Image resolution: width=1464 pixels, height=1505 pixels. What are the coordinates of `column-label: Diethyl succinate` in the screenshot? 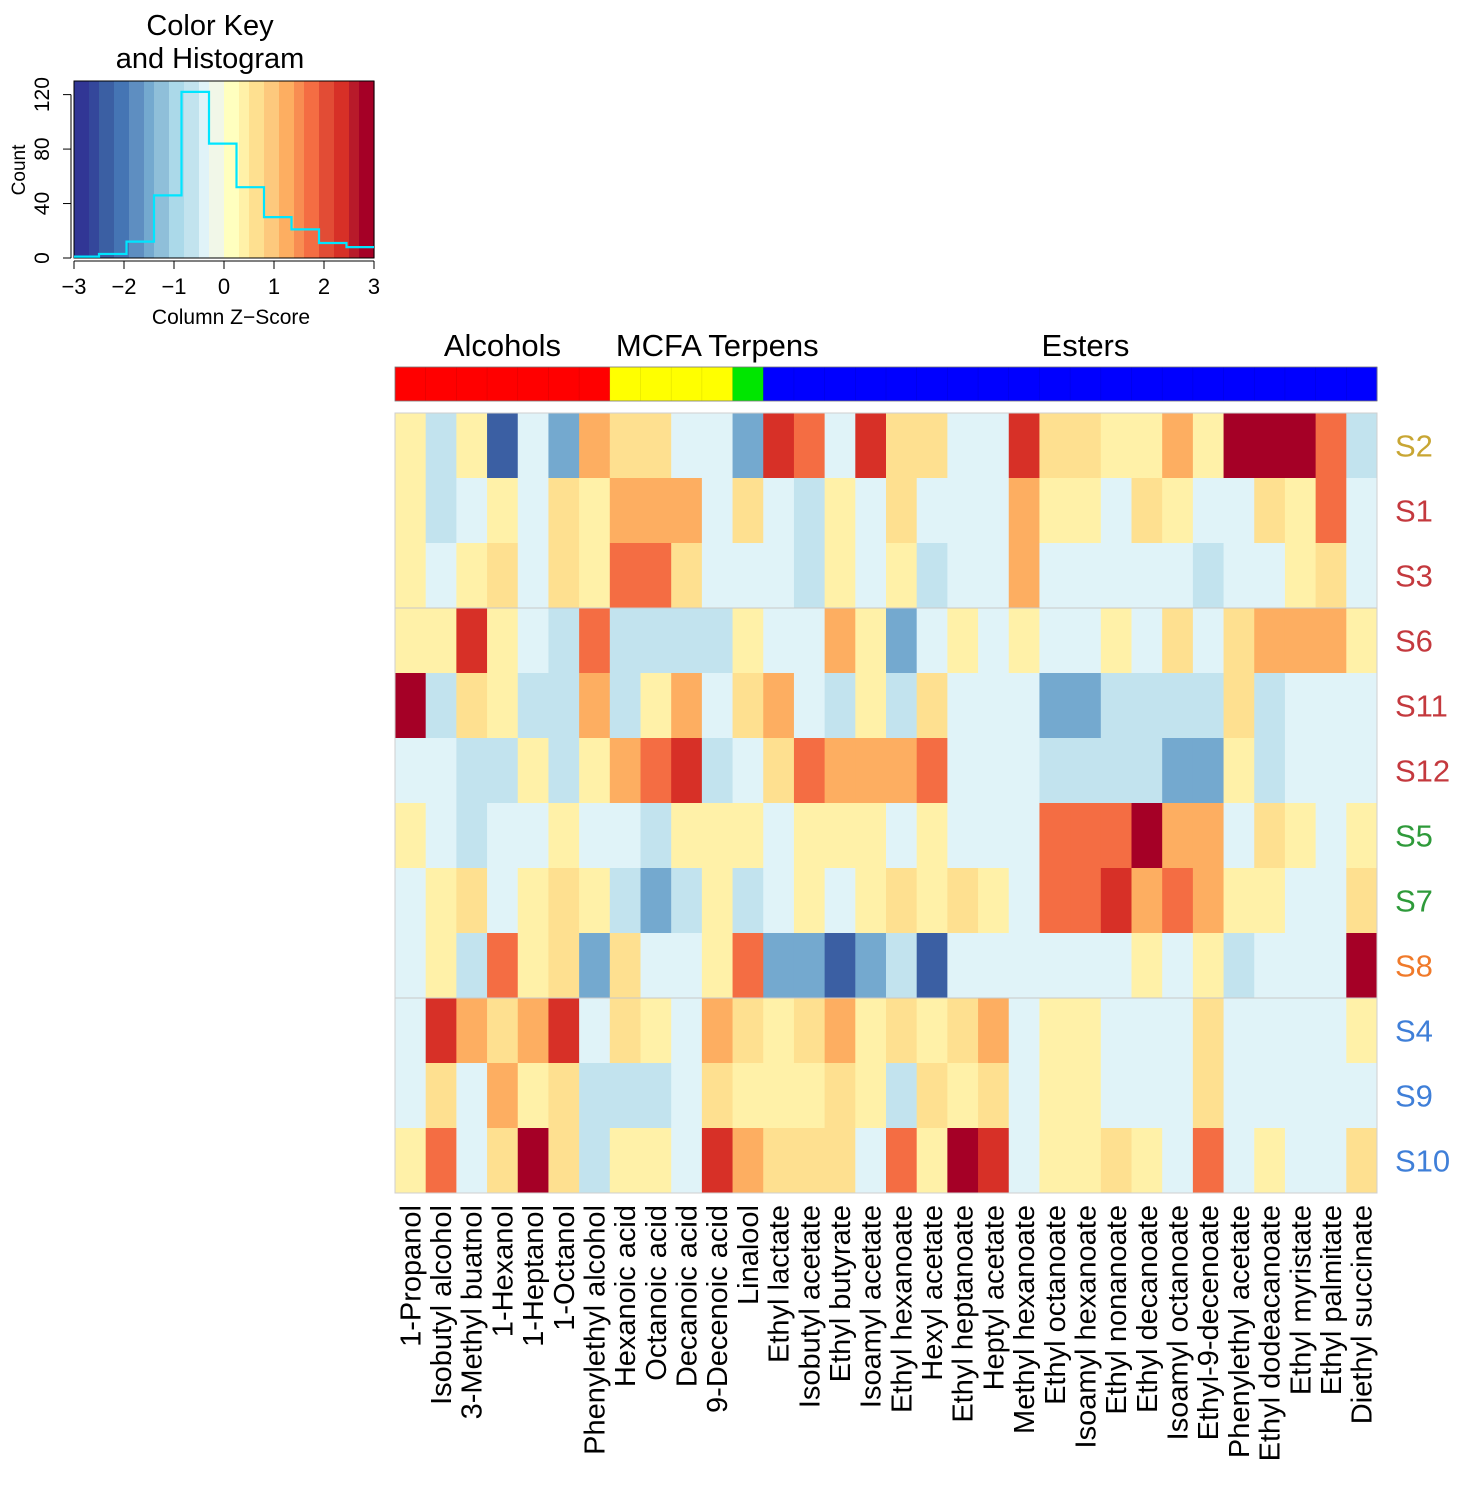 It's located at (1363, 1314).